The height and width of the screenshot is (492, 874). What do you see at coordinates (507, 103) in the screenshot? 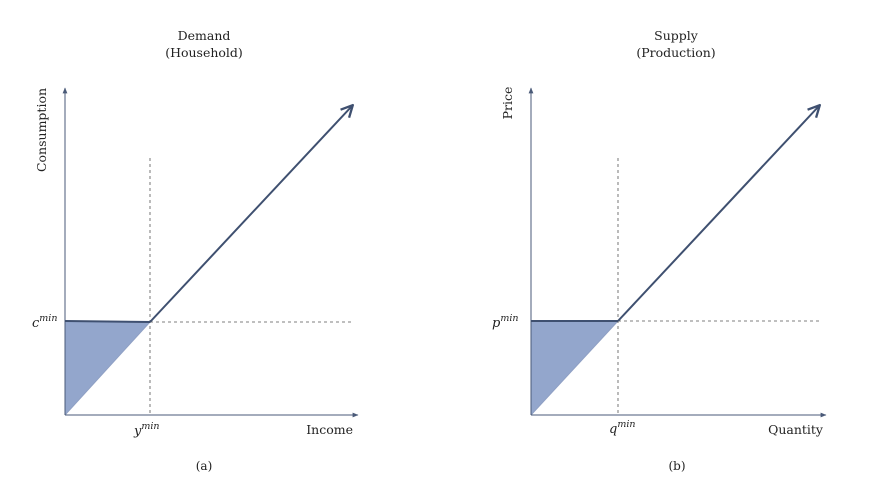
I see `panel-b-y-label: Price` at bounding box center [507, 103].